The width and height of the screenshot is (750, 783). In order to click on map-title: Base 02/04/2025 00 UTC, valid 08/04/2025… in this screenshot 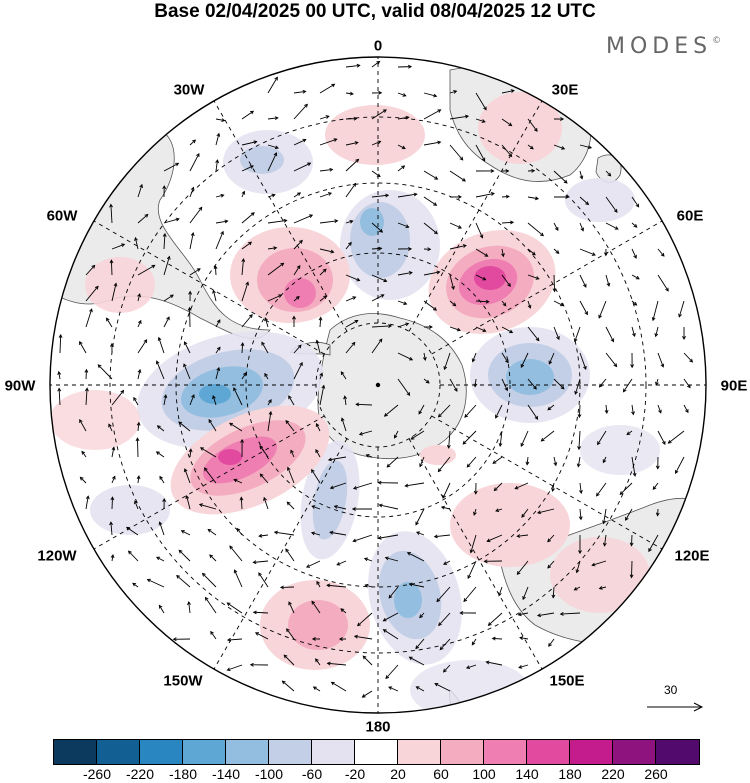, I will do `click(375, 11)`.